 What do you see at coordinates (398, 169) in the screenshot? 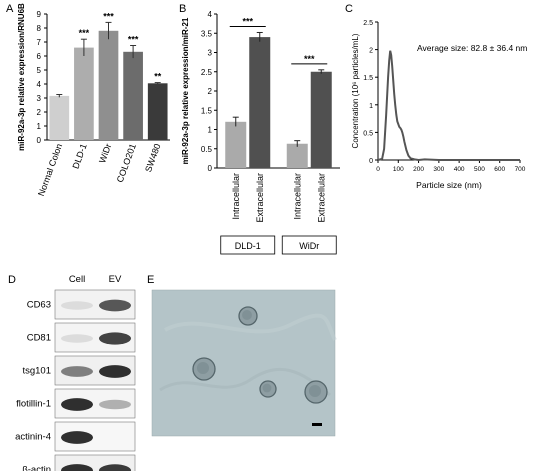
I see `x-tick-label: 100` at bounding box center [398, 169].